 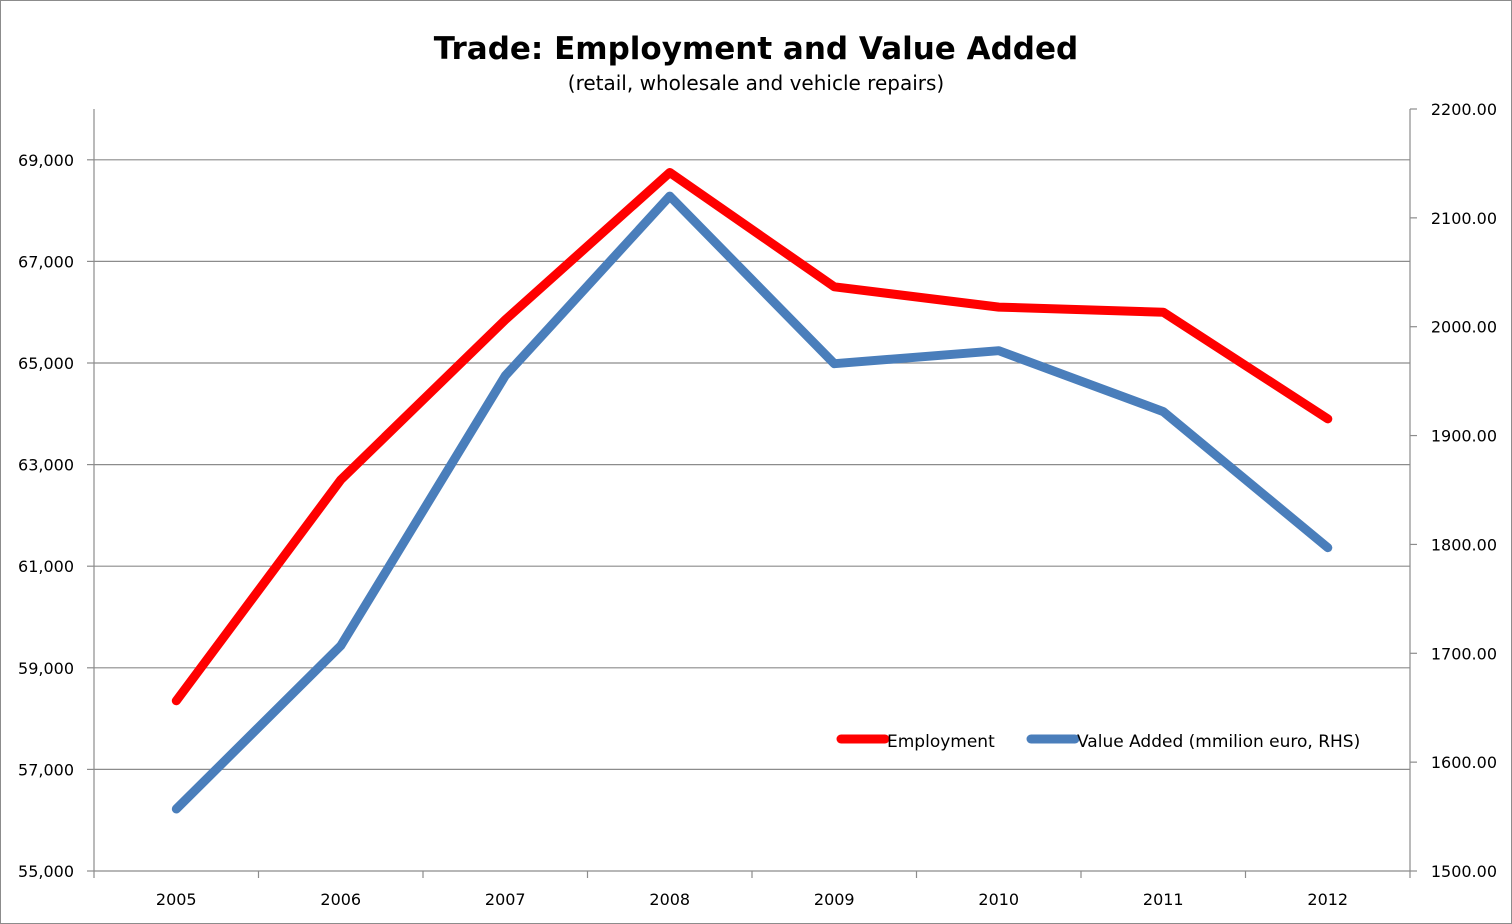 What do you see at coordinates (46, 261) in the screenshot?
I see `left-tick-label: 67,000` at bounding box center [46, 261].